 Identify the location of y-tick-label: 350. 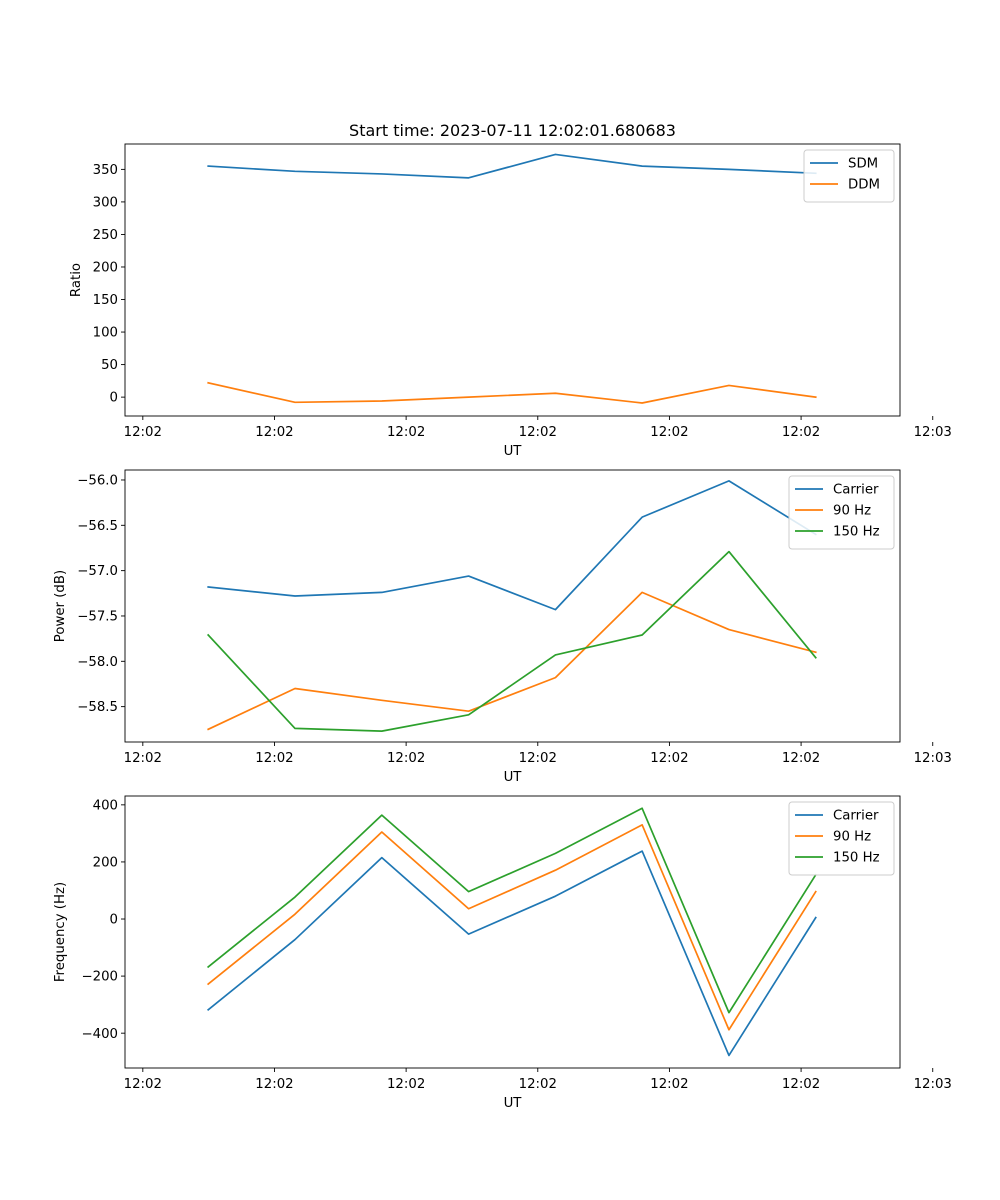
(105, 170).